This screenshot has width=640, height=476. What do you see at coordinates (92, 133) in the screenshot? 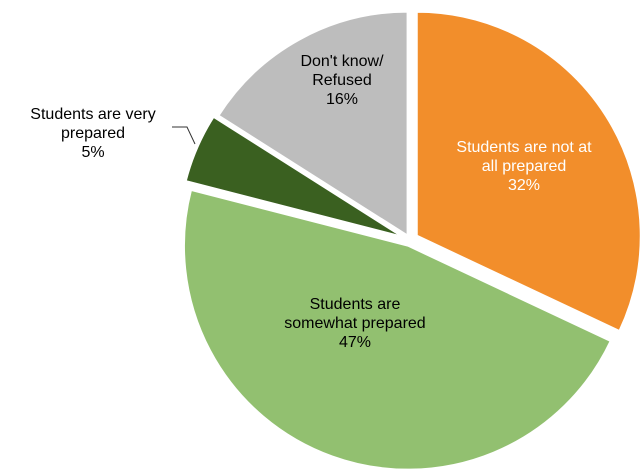
I see `slice-label-very-prepared: Students are very prepared 5%` at bounding box center [92, 133].